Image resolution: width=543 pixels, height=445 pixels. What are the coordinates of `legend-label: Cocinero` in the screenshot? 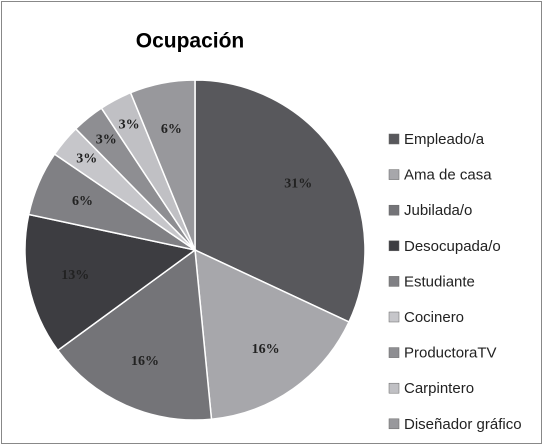 It's located at (434, 317).